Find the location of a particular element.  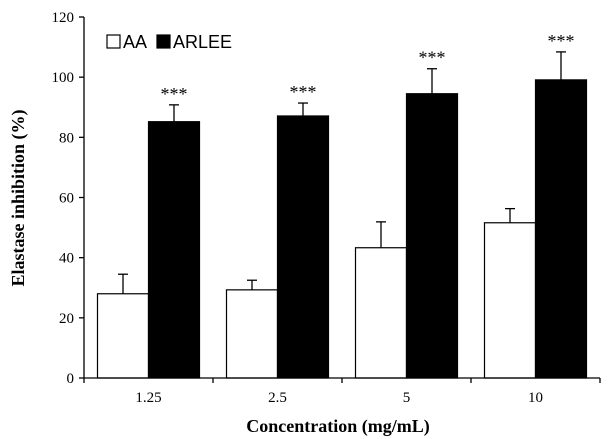

y-tick-label: 120 is located at coordinates (63, 18).